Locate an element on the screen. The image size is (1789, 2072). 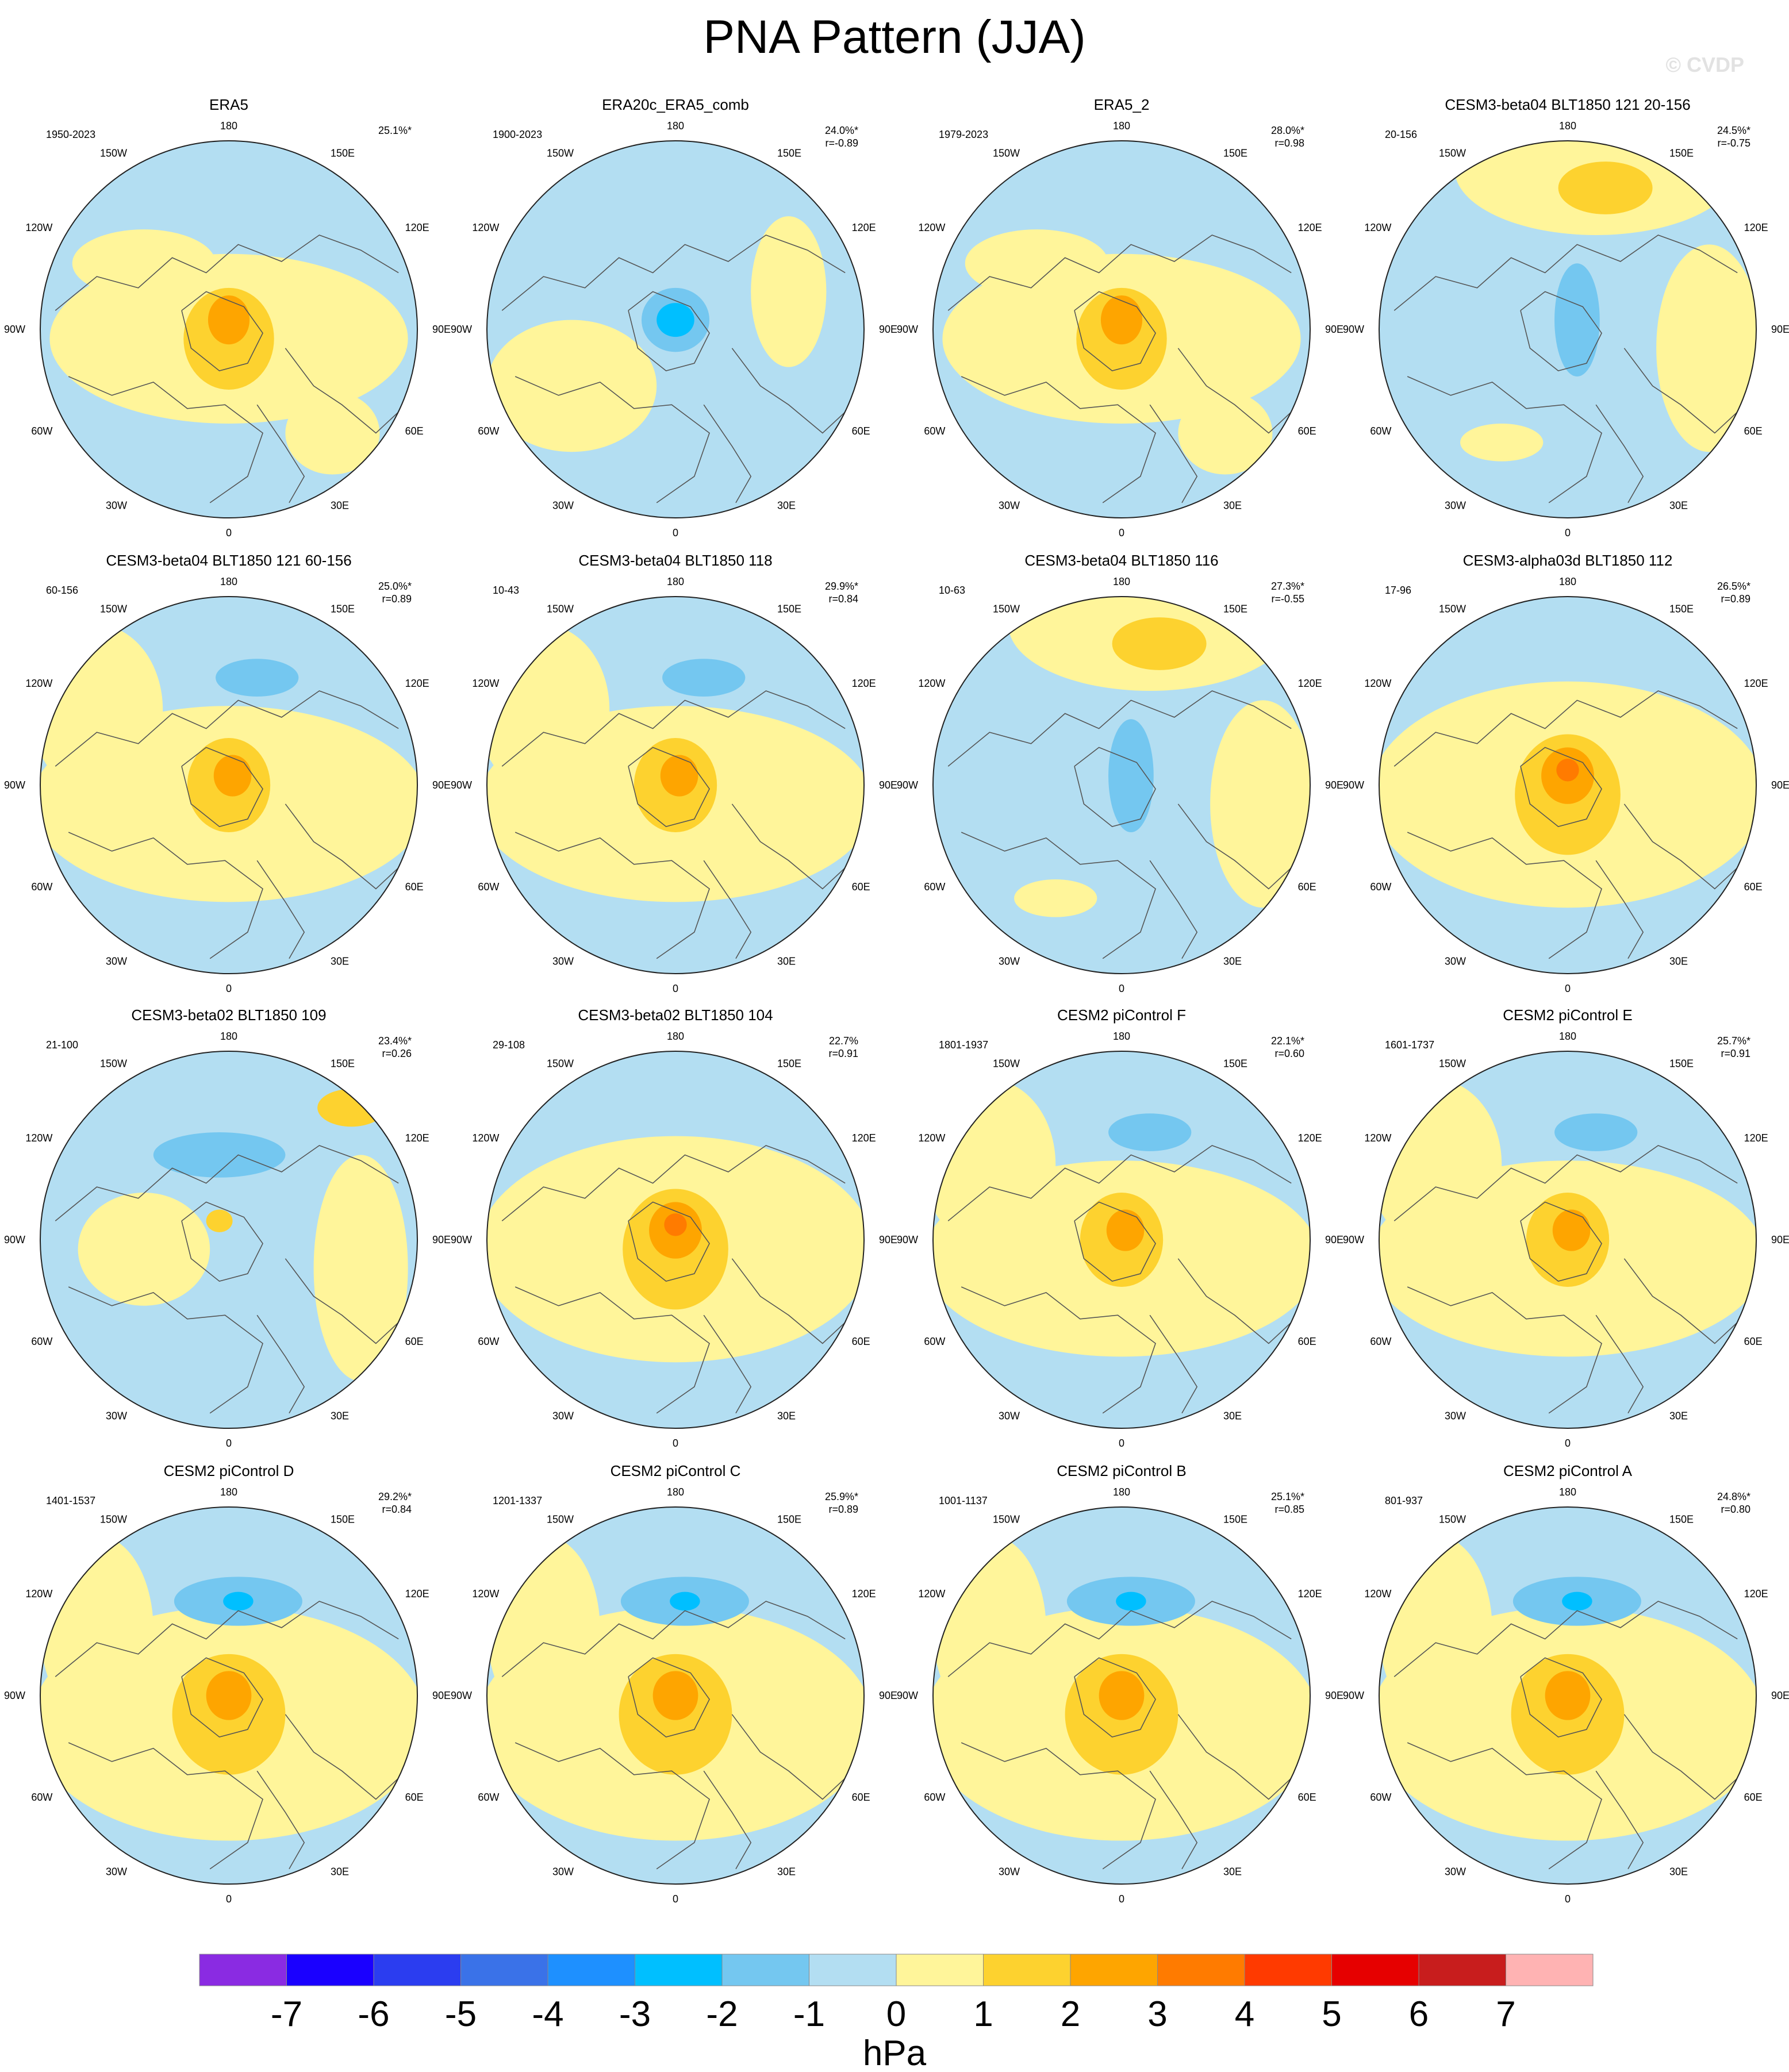
panel-title: CESM3-beta02 BLT1850 104 is located at coordinates (675, 1015).